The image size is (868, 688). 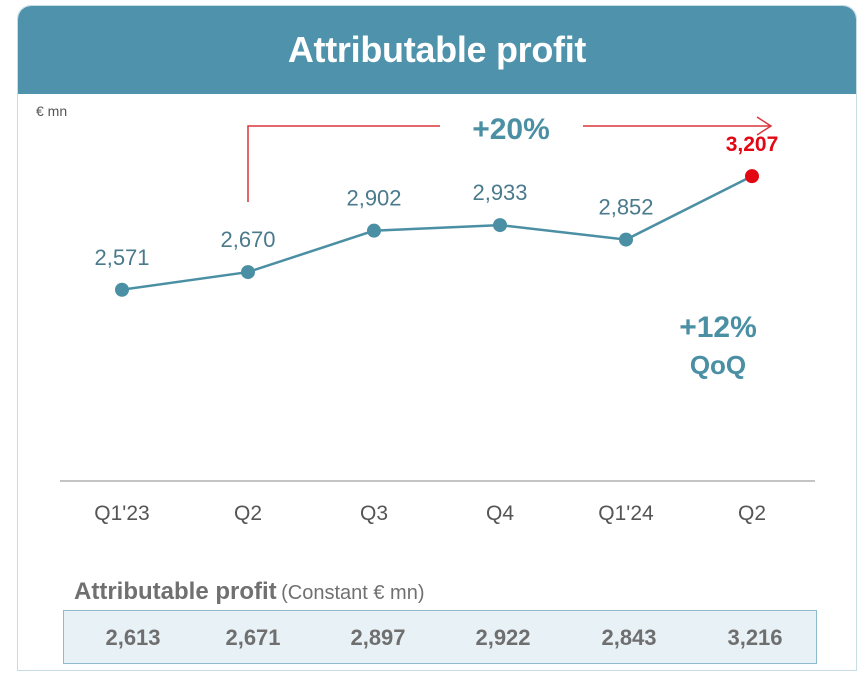 I want to click on constant-value-cell: 2,613, so click(x=133, y=637).